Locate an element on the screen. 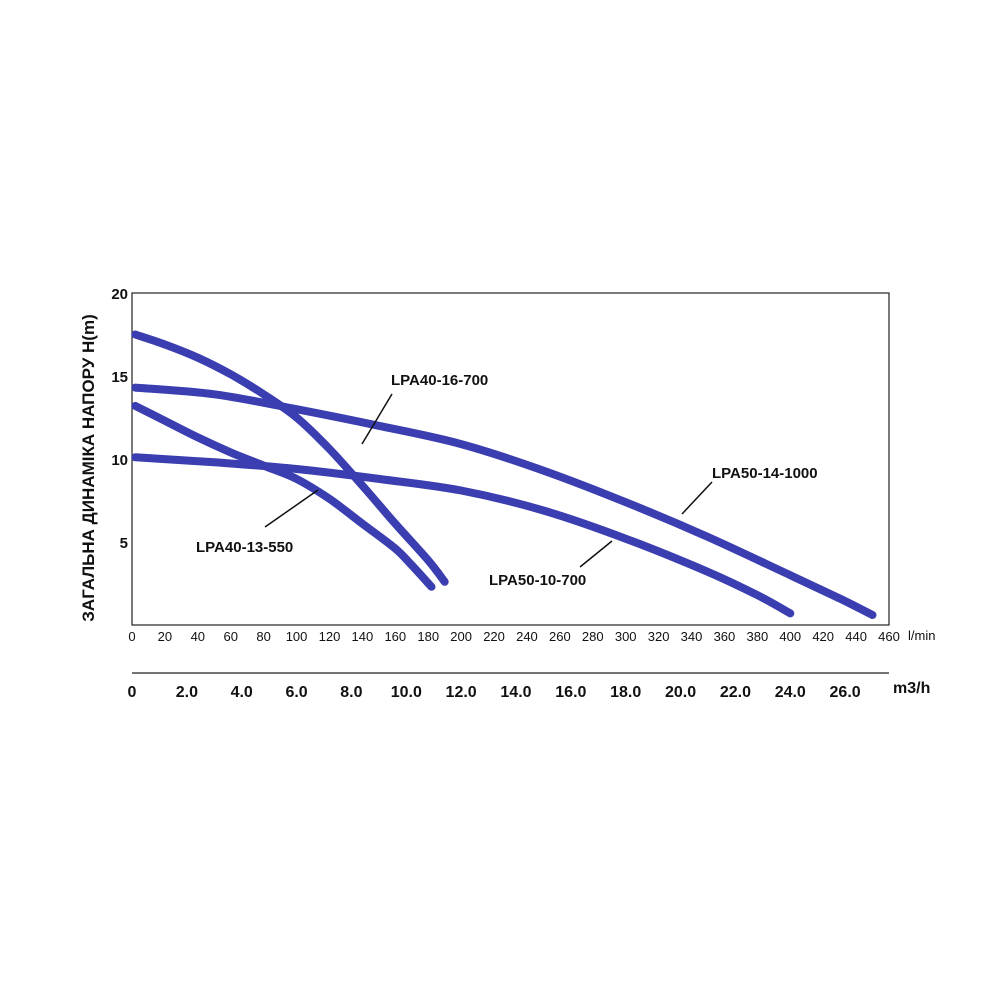  x-tick-label-flow: 120 is located at coordinates (330, 636).